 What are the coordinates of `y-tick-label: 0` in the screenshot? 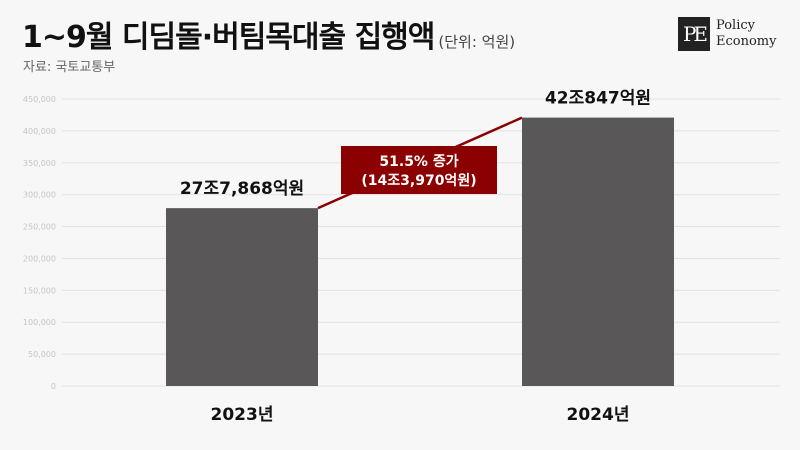 It's located at (53, 386).